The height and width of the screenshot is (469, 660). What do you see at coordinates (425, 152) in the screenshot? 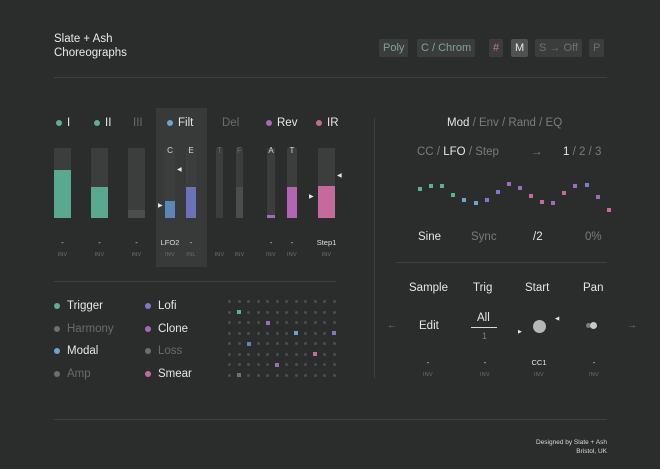
I see `source-cc: CC` at bounding box center [425, 152].